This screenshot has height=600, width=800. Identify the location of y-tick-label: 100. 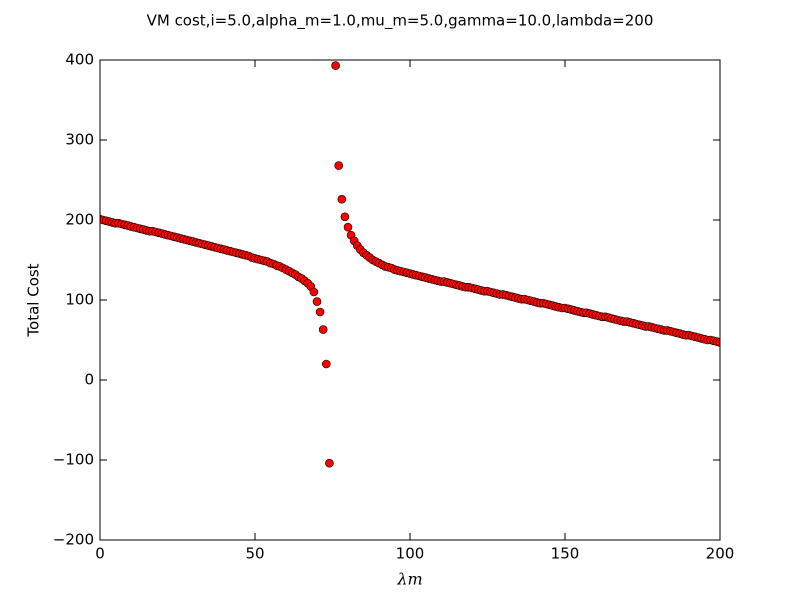
(79, 300).